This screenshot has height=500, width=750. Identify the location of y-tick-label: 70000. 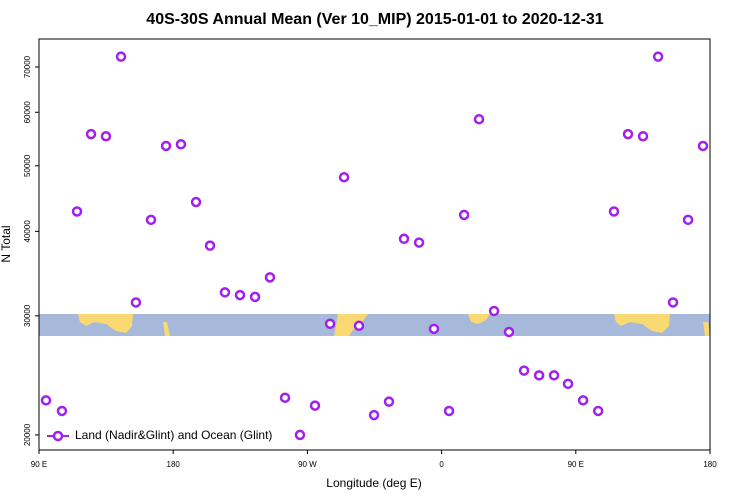
(27, 66).